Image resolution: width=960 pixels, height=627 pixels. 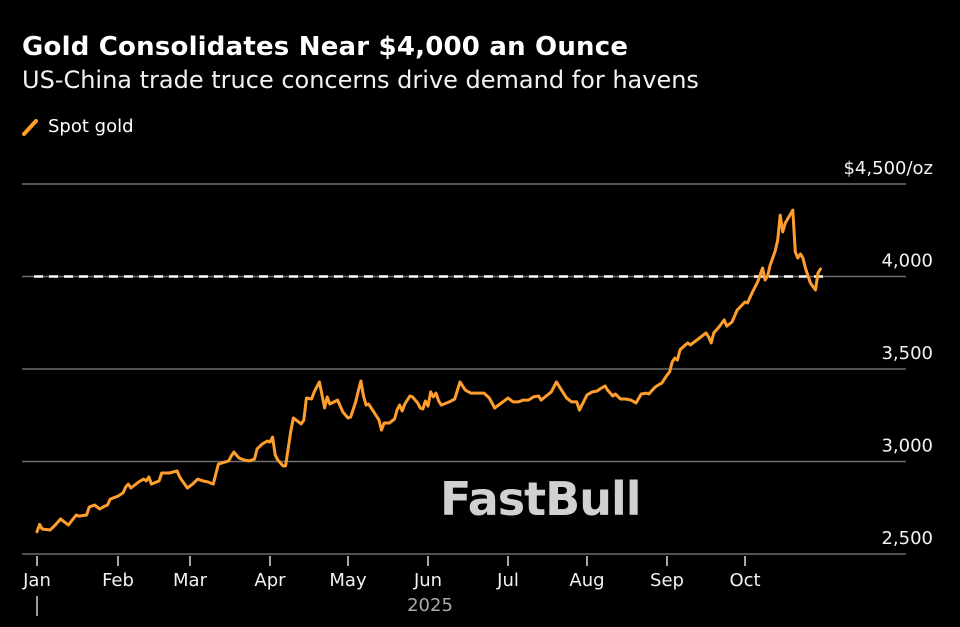 What do you see at coordinates (667, 580) in the screenshot?
I see `x-tick-label: Sep` at bounding box center [667, 580].